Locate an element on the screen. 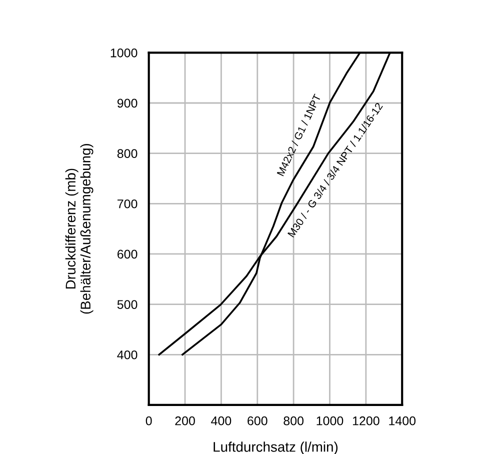 The height and width of the screenshot is (454, 488). x-tick-label: 600 is located at coordinates (258, 421).